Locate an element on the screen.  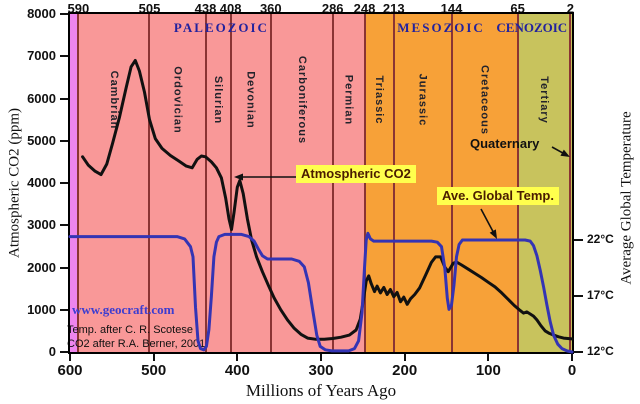
top-tick-label: 2 is located at coordinates (570, 8).